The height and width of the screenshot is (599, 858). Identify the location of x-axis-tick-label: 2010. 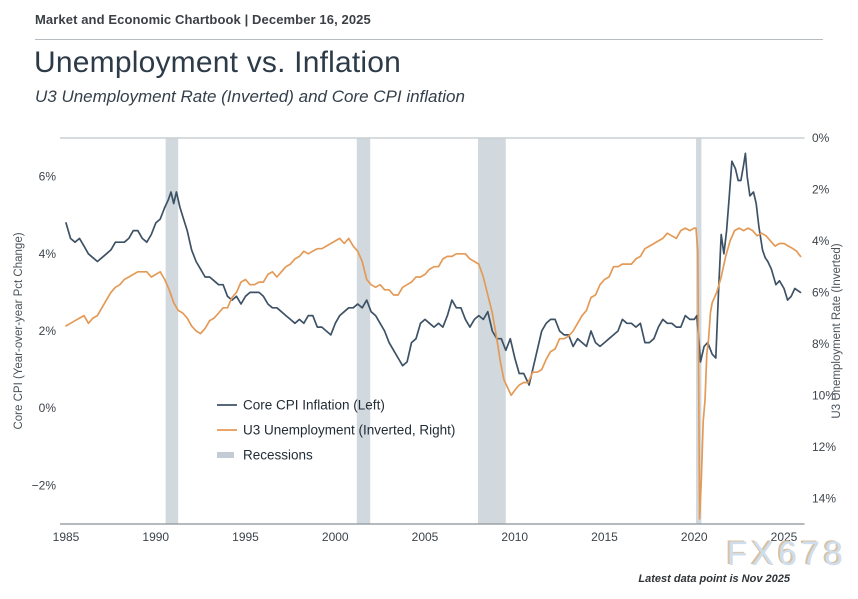
(514, 537).